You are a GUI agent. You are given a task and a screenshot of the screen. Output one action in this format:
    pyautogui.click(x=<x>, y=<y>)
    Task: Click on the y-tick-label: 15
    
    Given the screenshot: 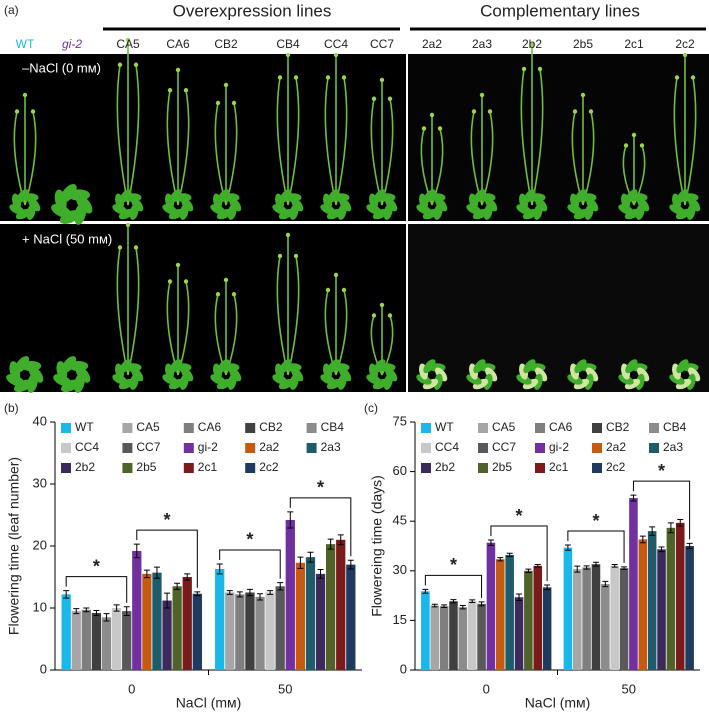 What is the action you would take?
    pyautogui.click(x=400, y=619)
    